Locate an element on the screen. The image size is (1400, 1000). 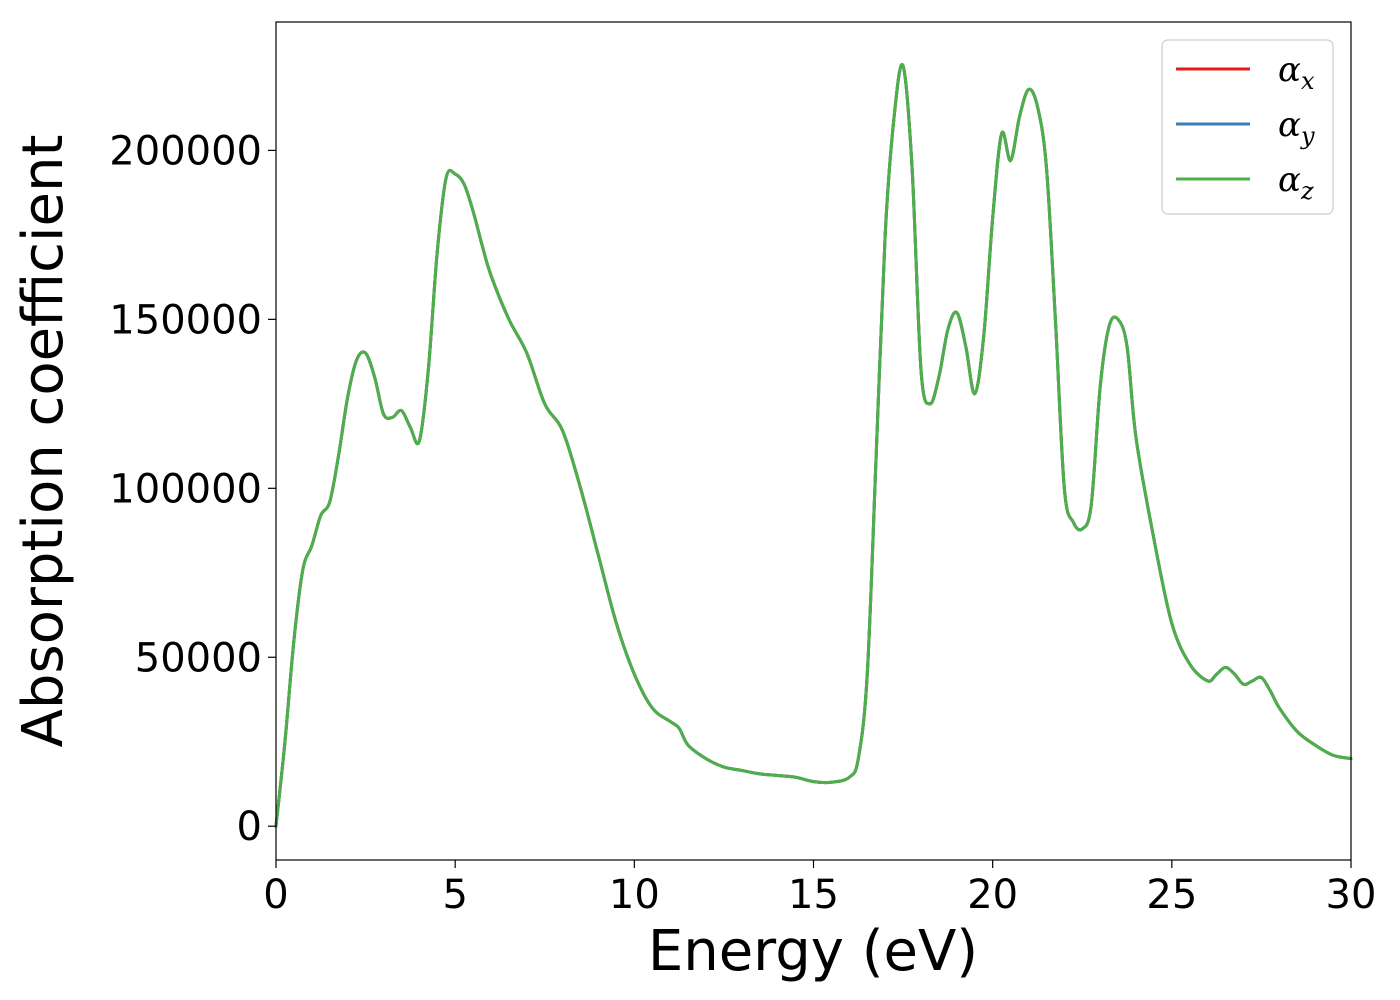
x-tick-label: 20 is located at coordinates (992, 895).